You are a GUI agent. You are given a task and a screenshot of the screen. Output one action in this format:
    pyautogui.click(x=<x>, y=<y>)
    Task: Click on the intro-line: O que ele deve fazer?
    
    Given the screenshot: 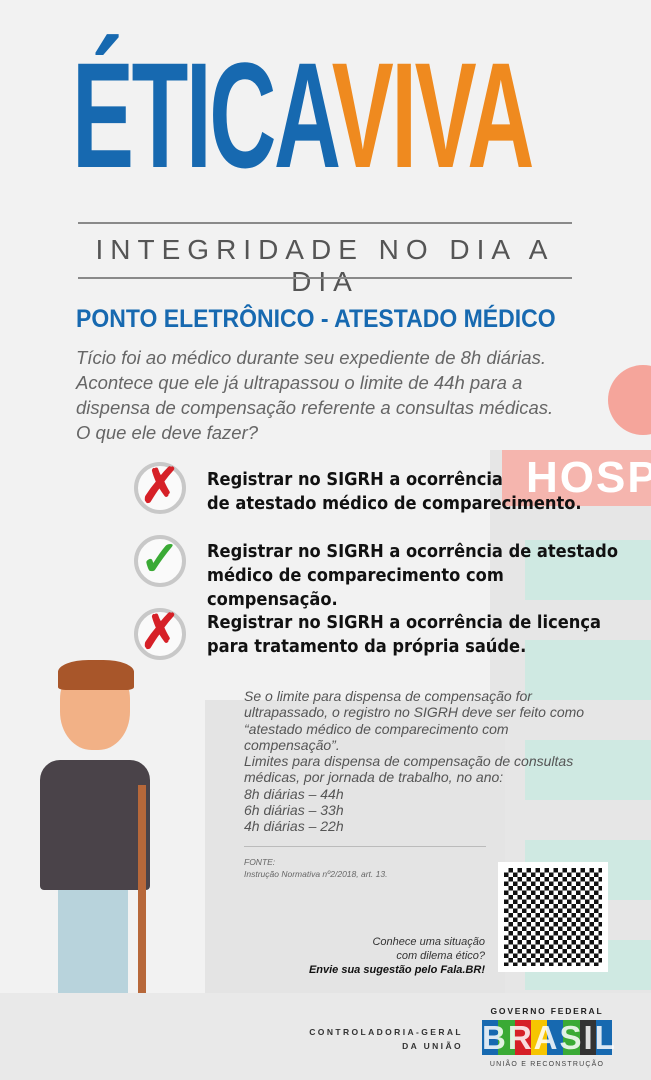 What is the action you would take?
    pyautogui.click(x=167, y=432)
    